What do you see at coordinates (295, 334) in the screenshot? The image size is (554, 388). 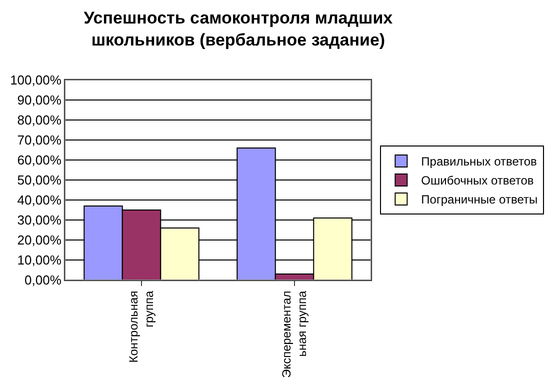 I see `x-tick-label: Эксперементальная группа` at bounding box center [295, 334].